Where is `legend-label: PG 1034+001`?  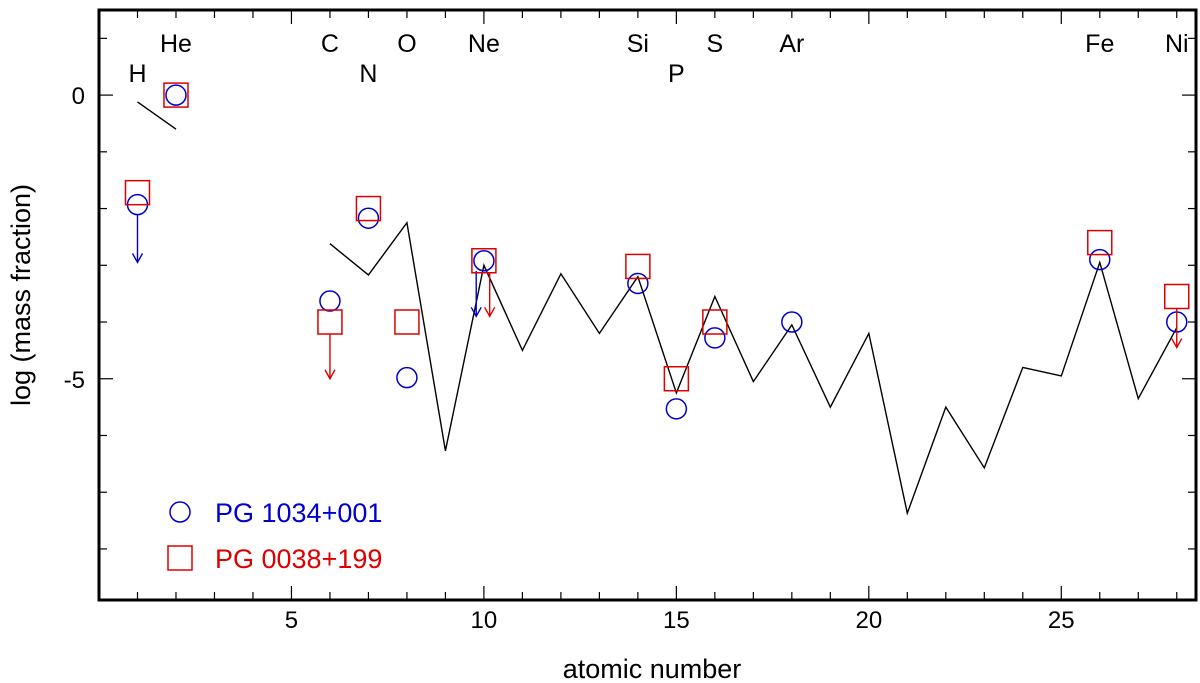 legend-label: PG 1034+001 is located at coordinates (298, 513).